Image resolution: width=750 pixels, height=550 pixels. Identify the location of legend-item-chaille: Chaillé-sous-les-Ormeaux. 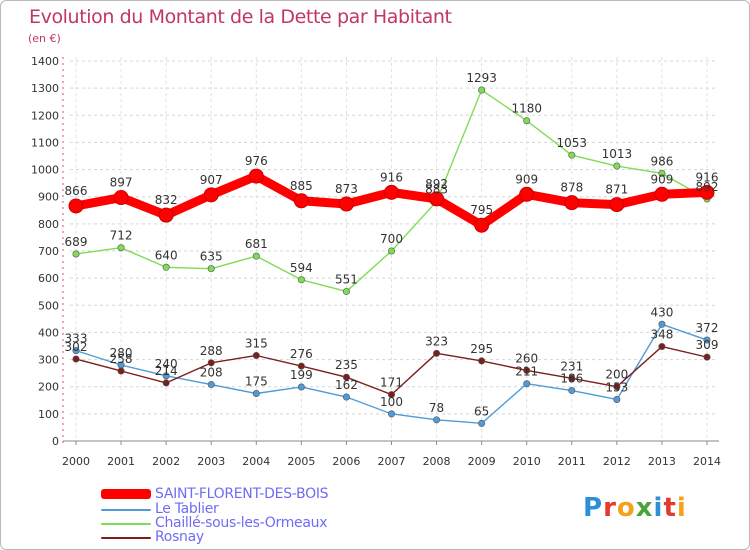
(261, 523).